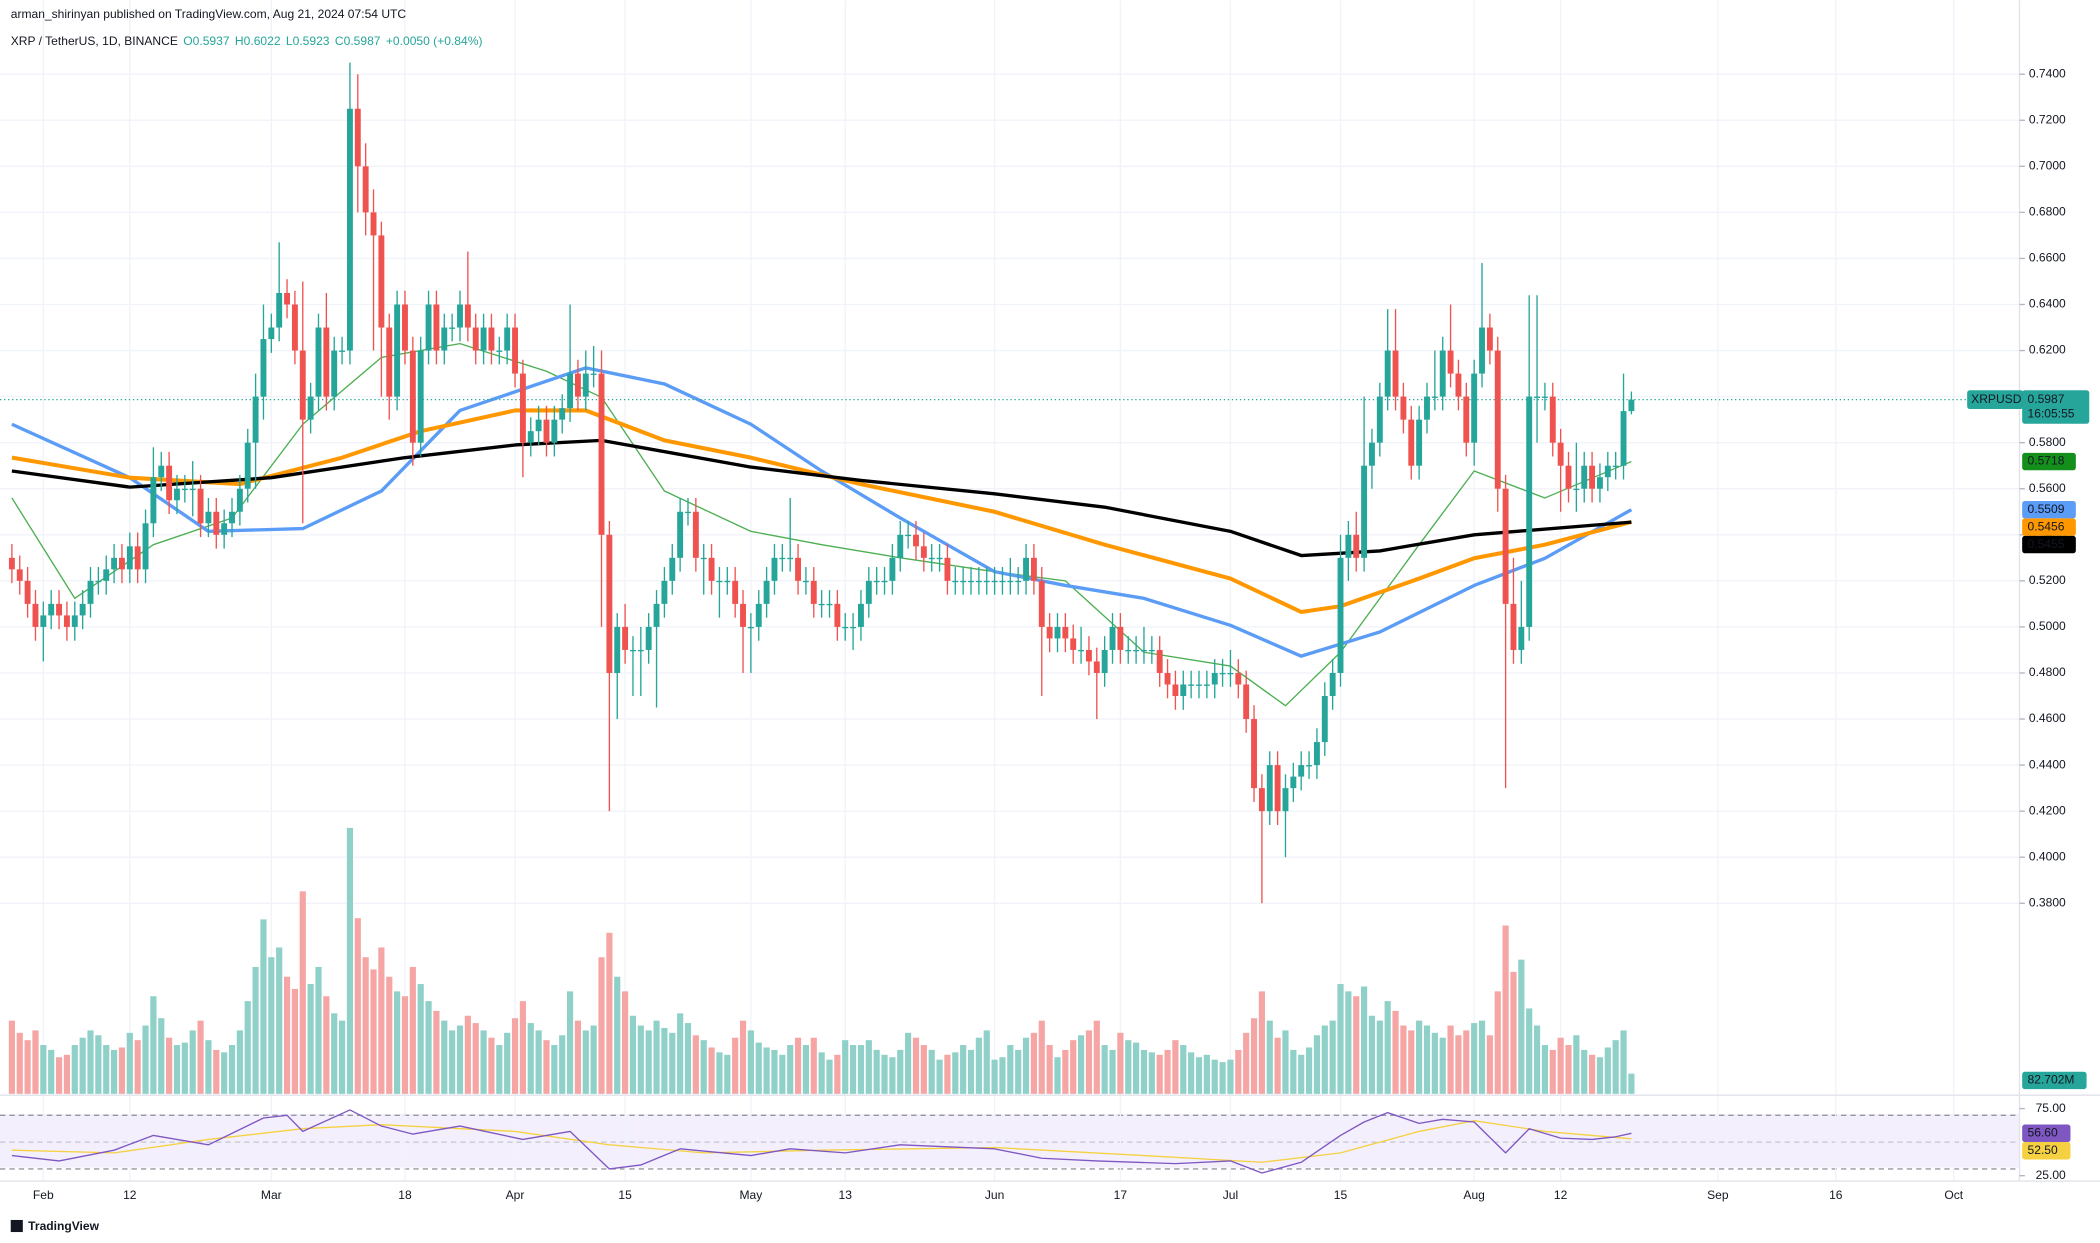 Image resolution: width=2100 pixels, height=1243 pixels. Describe the element at coordinates (2047, 810) in the screenshot. I see `y-tick-label: 0.4200` at that location.